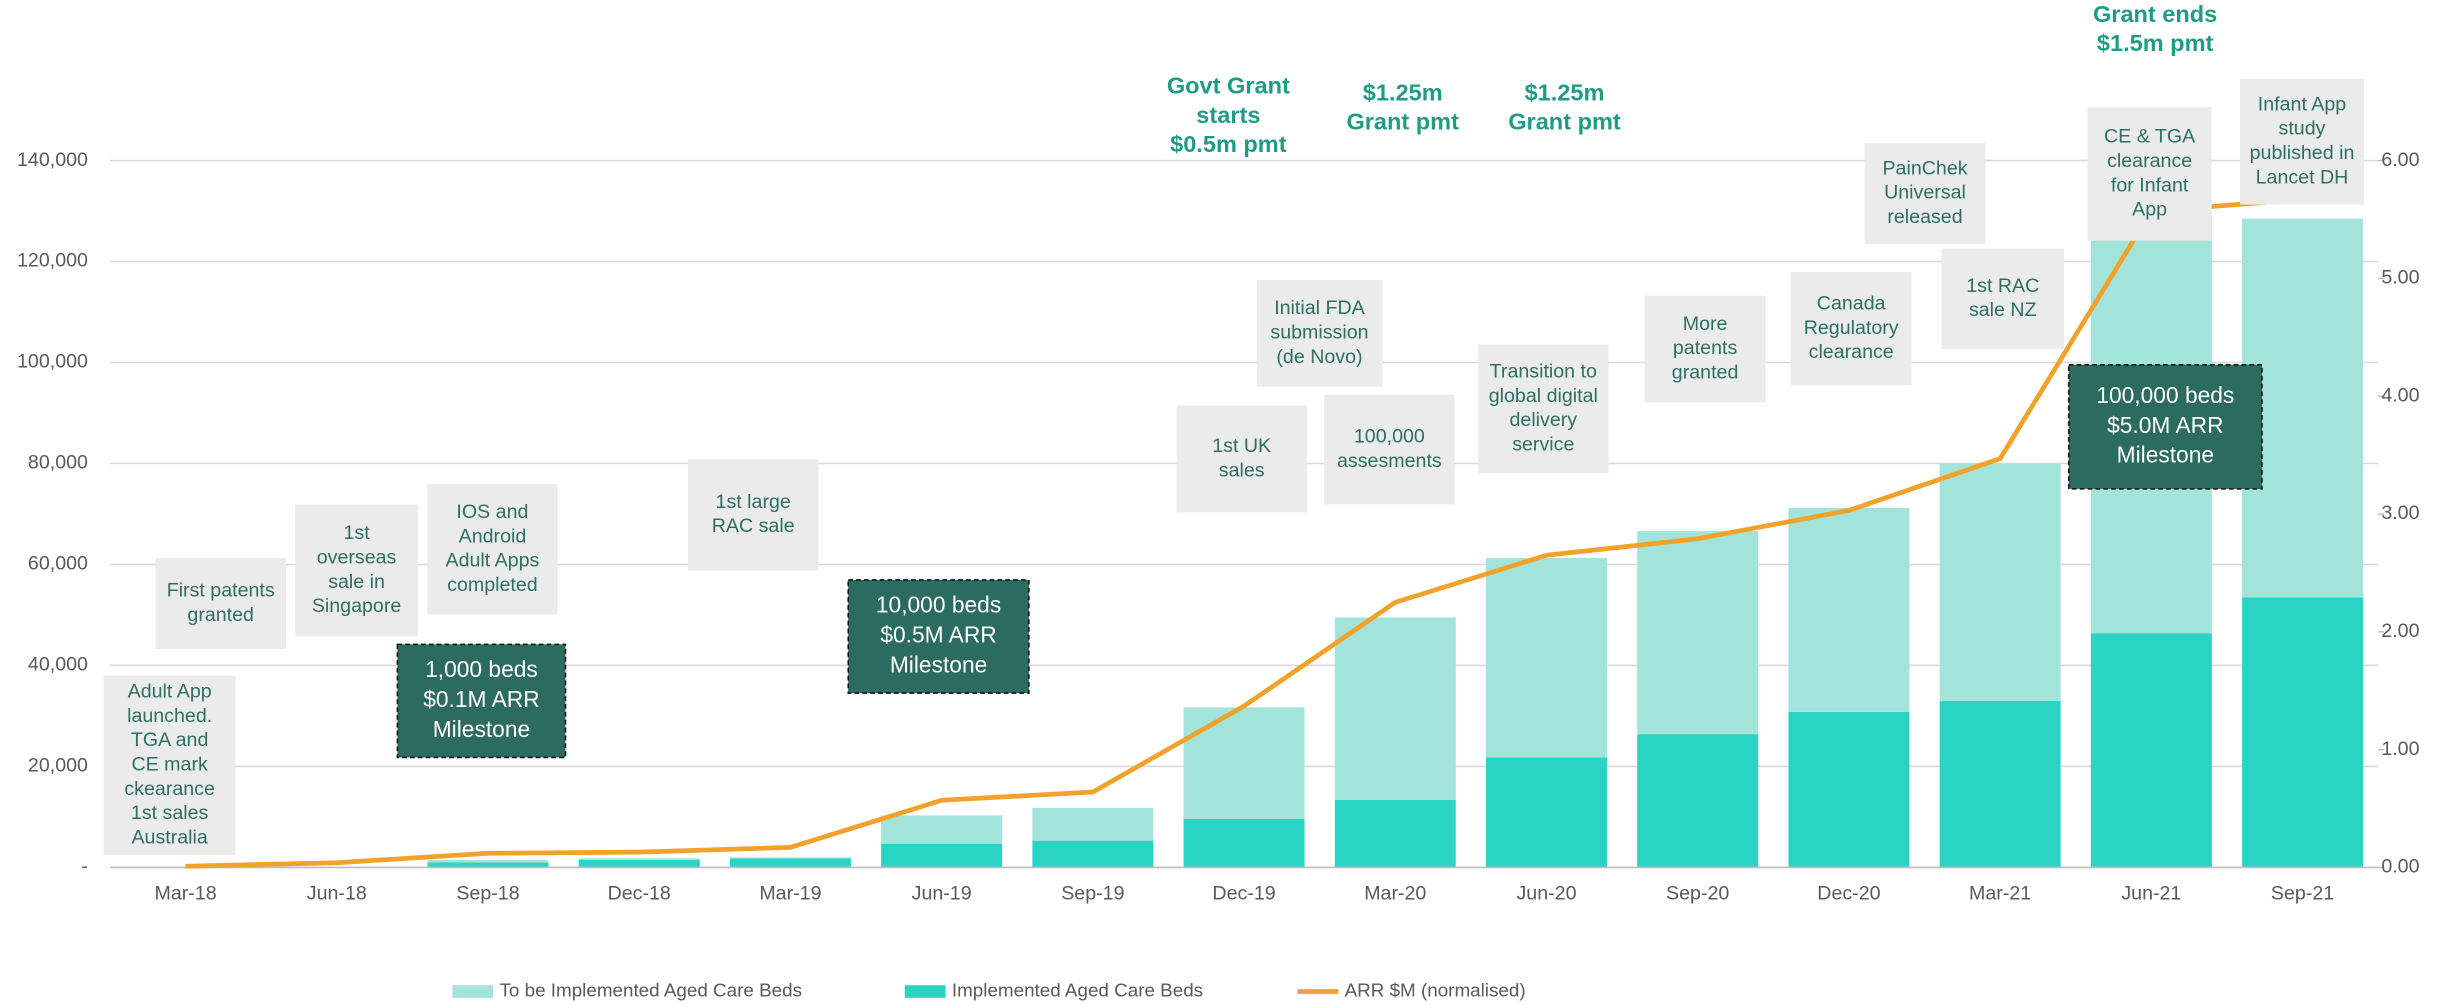  I want to click on milestone-text: $0.5M ARR, so click(938, 635).